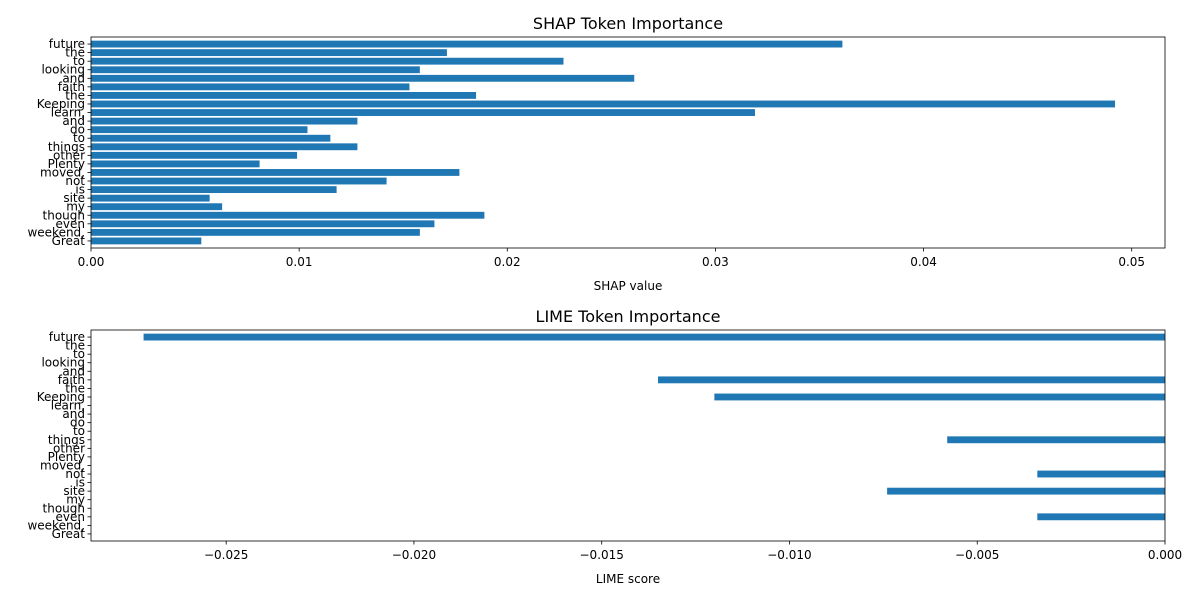  I want to click on x-tick-label: 0.000, so click(1165, 555).